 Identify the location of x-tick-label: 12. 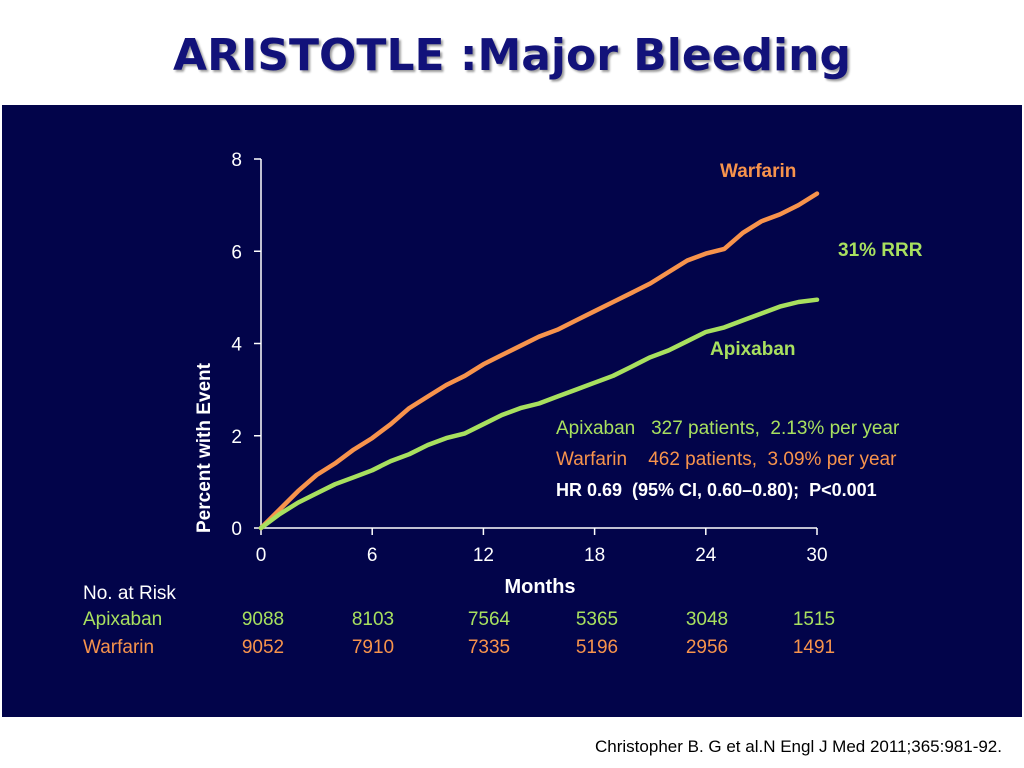
(483, 555).